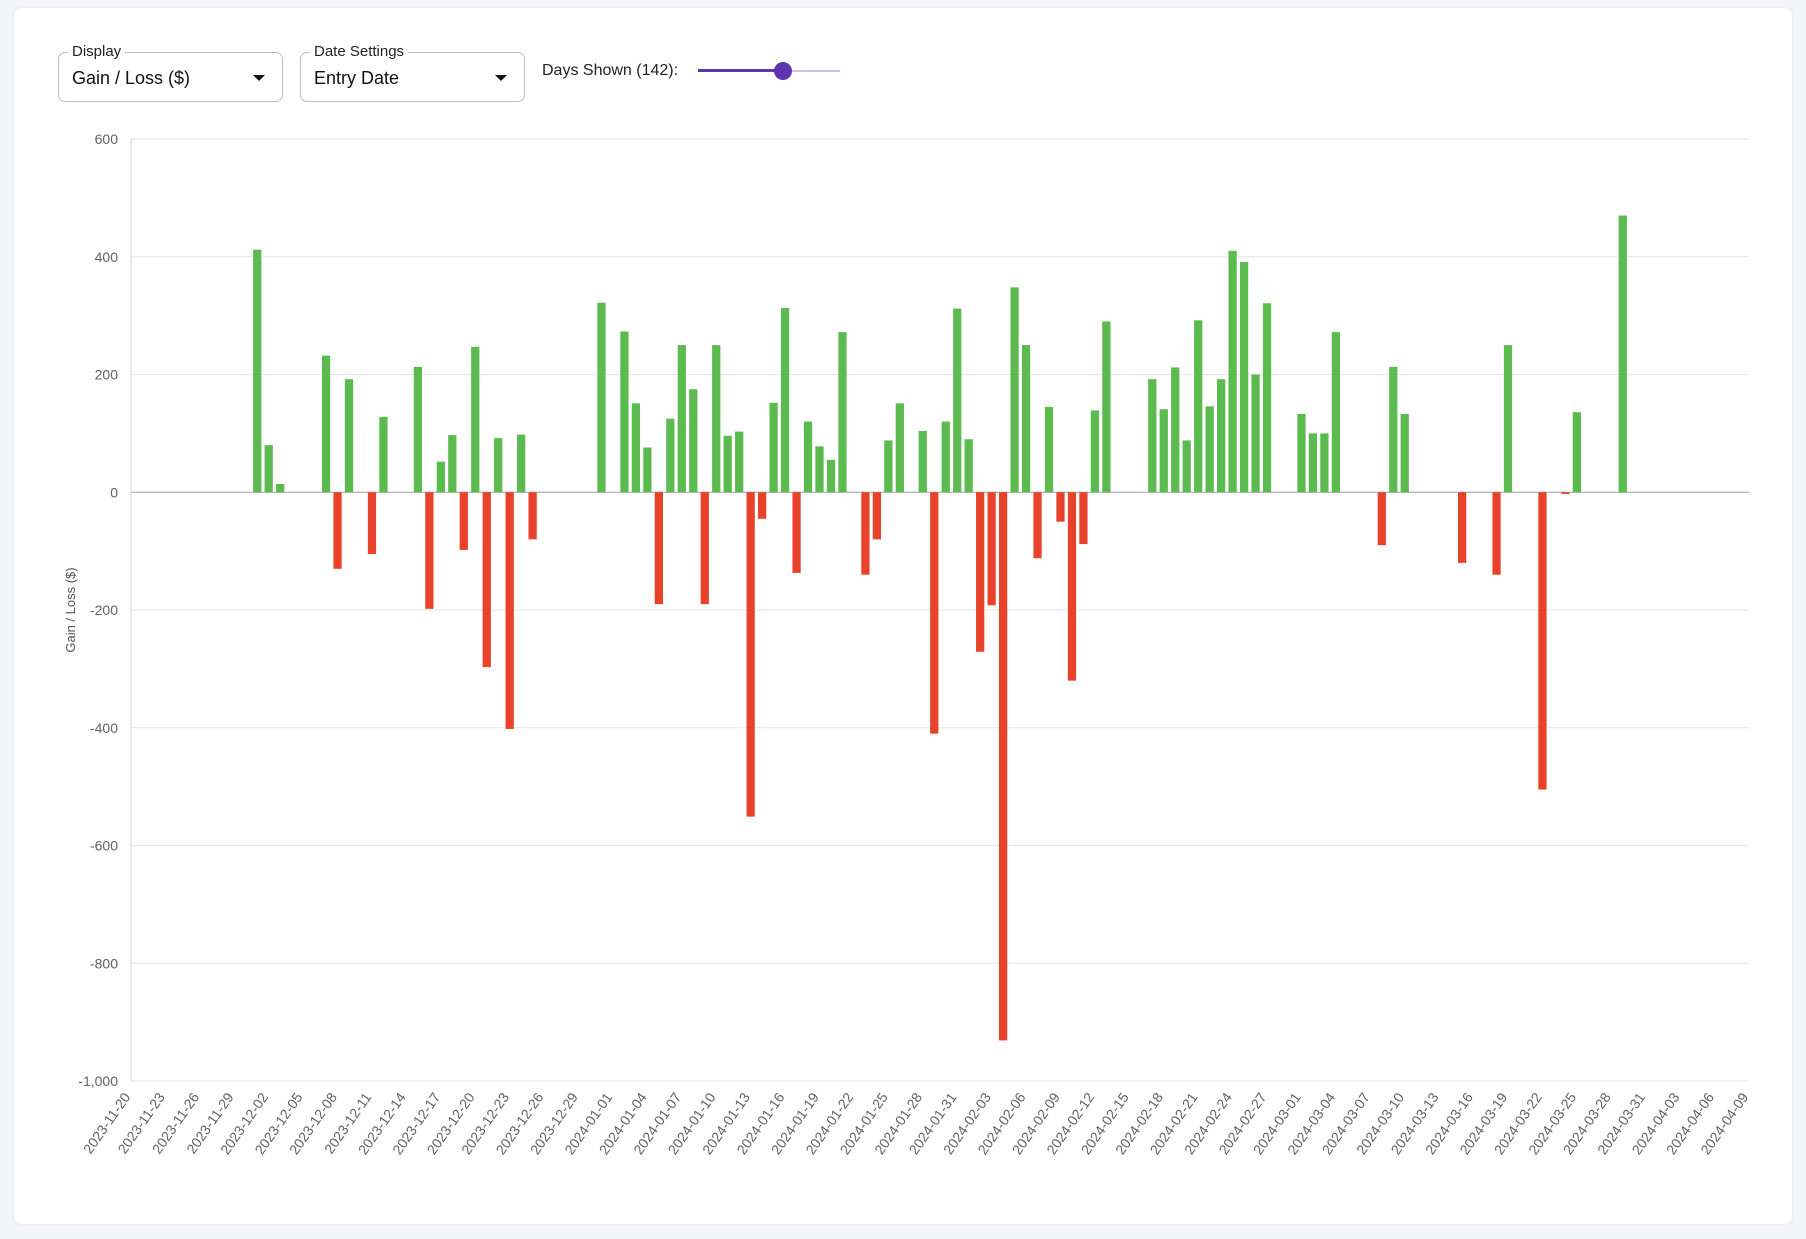 The image size is (1806, 1239). Describe the element at coordinates (104, 963) in the screenshot. I see `y-tick-label: -800` at that location.